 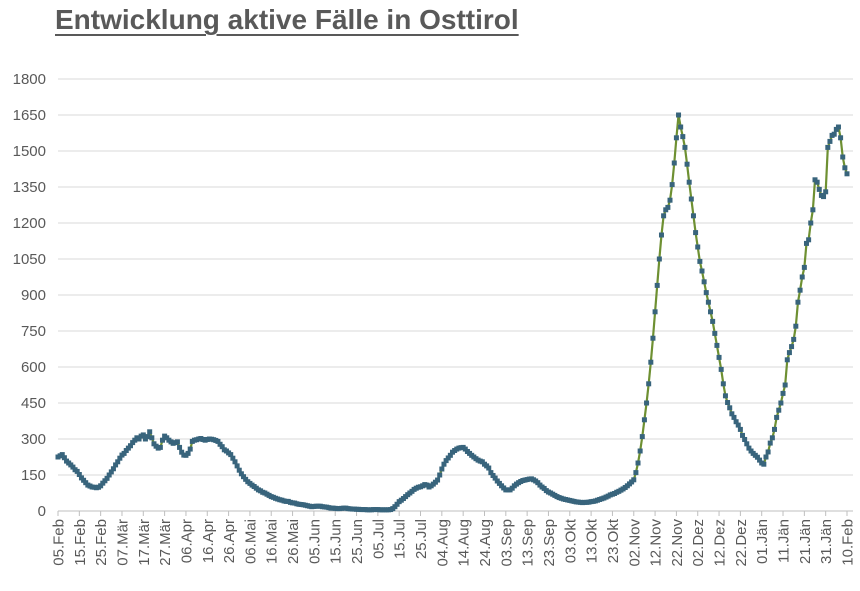 What do you see at coordinates (229, 541) in the screenshot?
I see `x-tick-label: 26.Apr` at bounding box center [229, 541].